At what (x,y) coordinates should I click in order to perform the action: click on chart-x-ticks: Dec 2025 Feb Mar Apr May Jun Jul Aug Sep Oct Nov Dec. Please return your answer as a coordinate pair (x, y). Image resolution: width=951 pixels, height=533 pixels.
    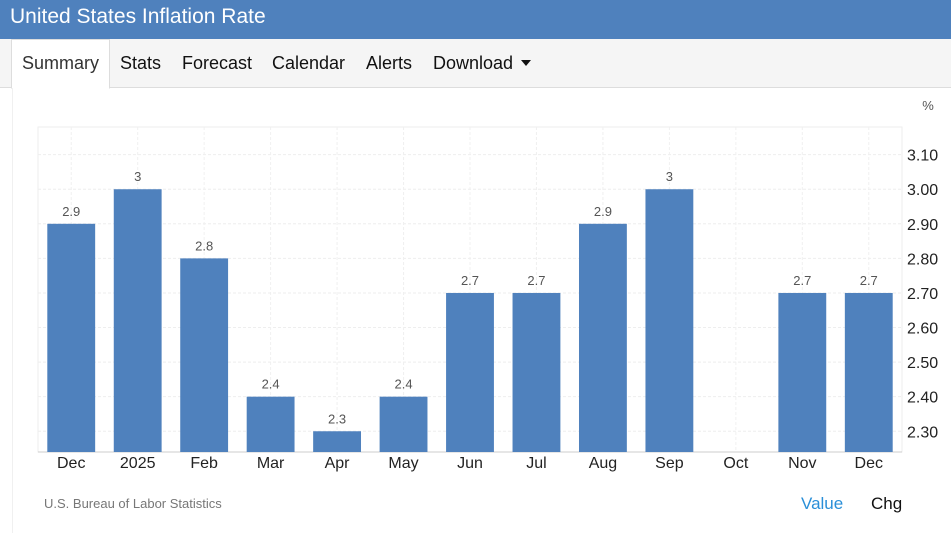
    Looking at the image, I should click on (470, 463).